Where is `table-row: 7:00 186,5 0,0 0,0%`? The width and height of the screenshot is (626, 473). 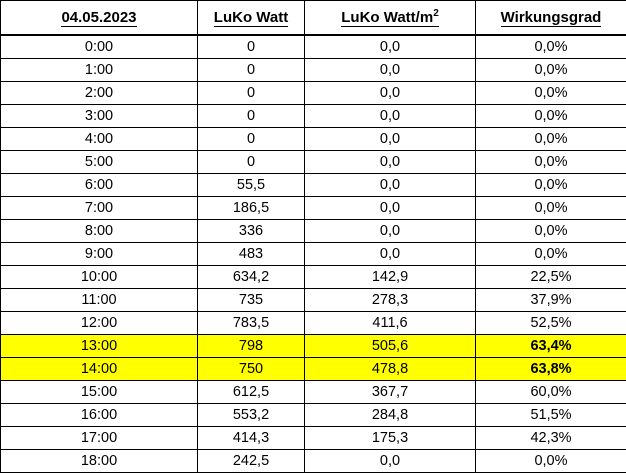 table-row: 7:00 186,5 0,0 0,0% is located at coordinates (313, 208).